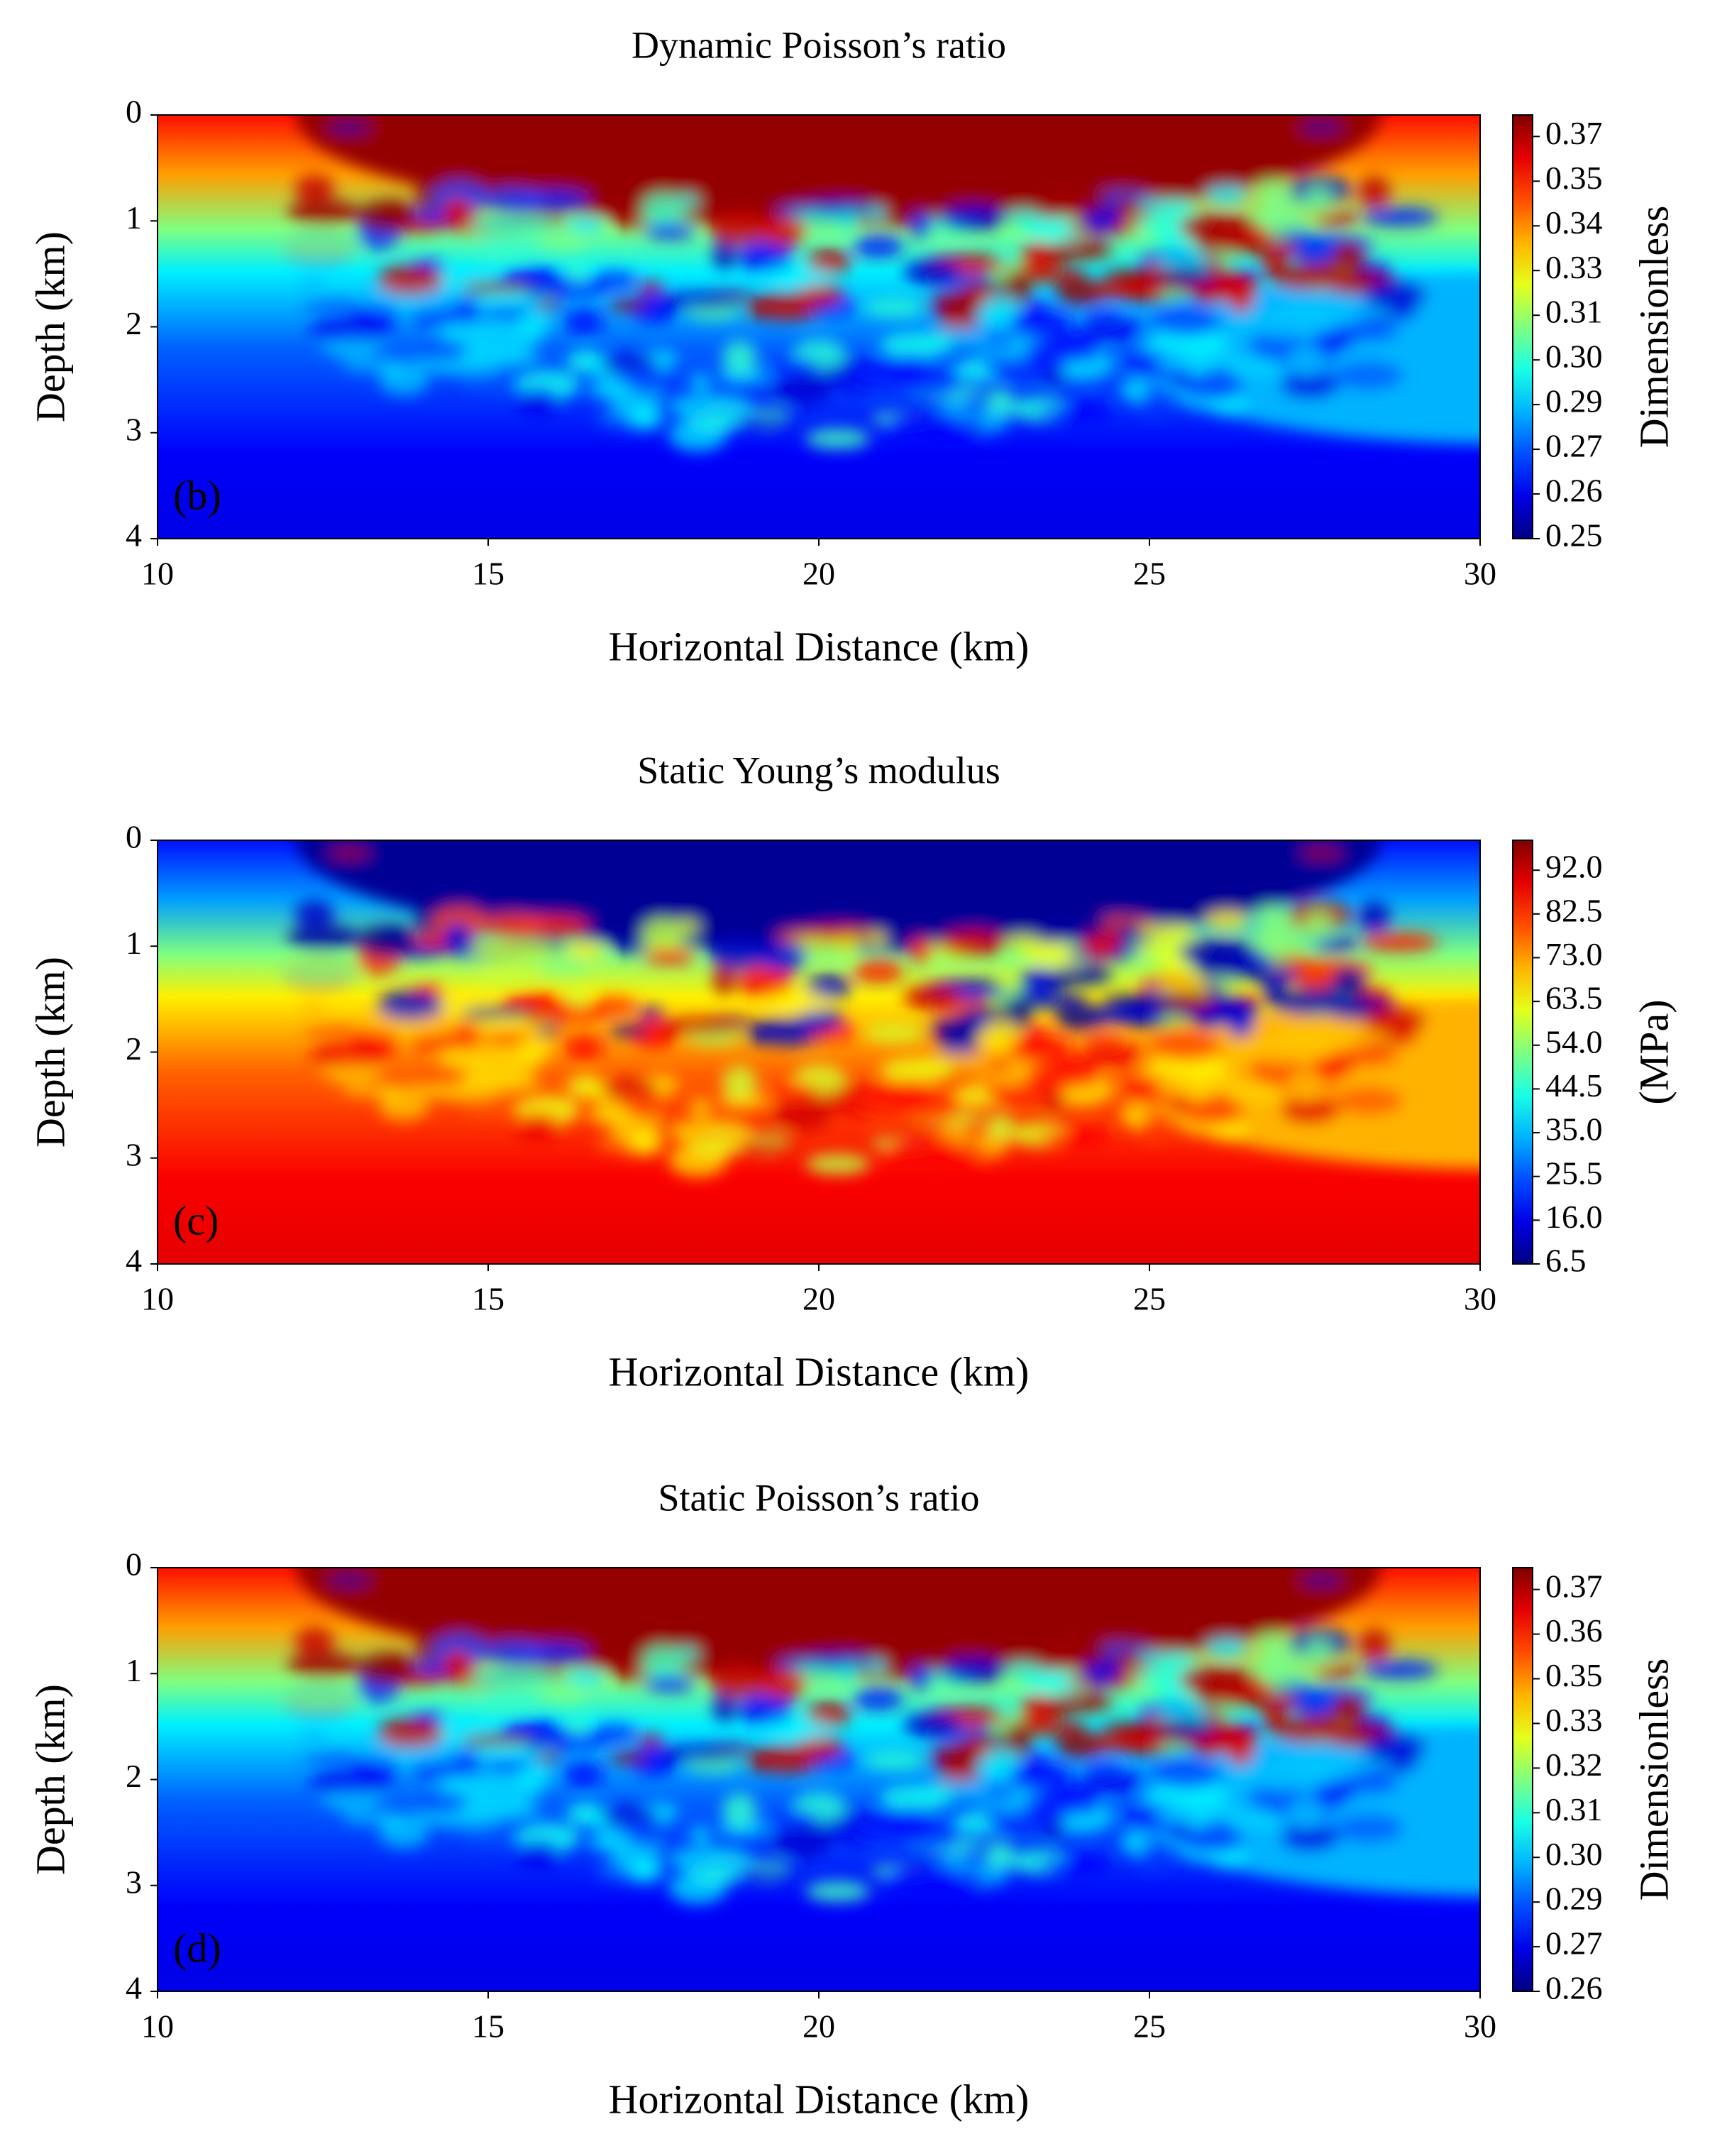 The height and width of the screenshot is (2156, 1710). What do you see at coordinates (134, 837) in the screenshot?
I see `y-tick-label: 0` at bounding box center [134, 837].